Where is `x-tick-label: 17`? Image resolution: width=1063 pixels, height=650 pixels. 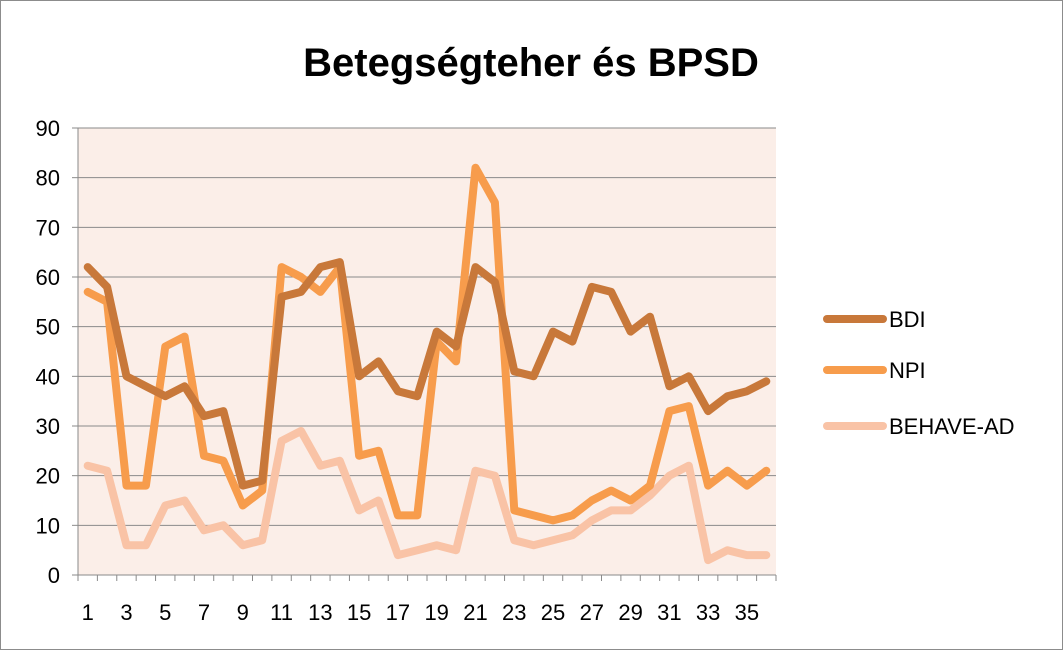 x-tick-label: 17 is located at coordinates (398, 612).